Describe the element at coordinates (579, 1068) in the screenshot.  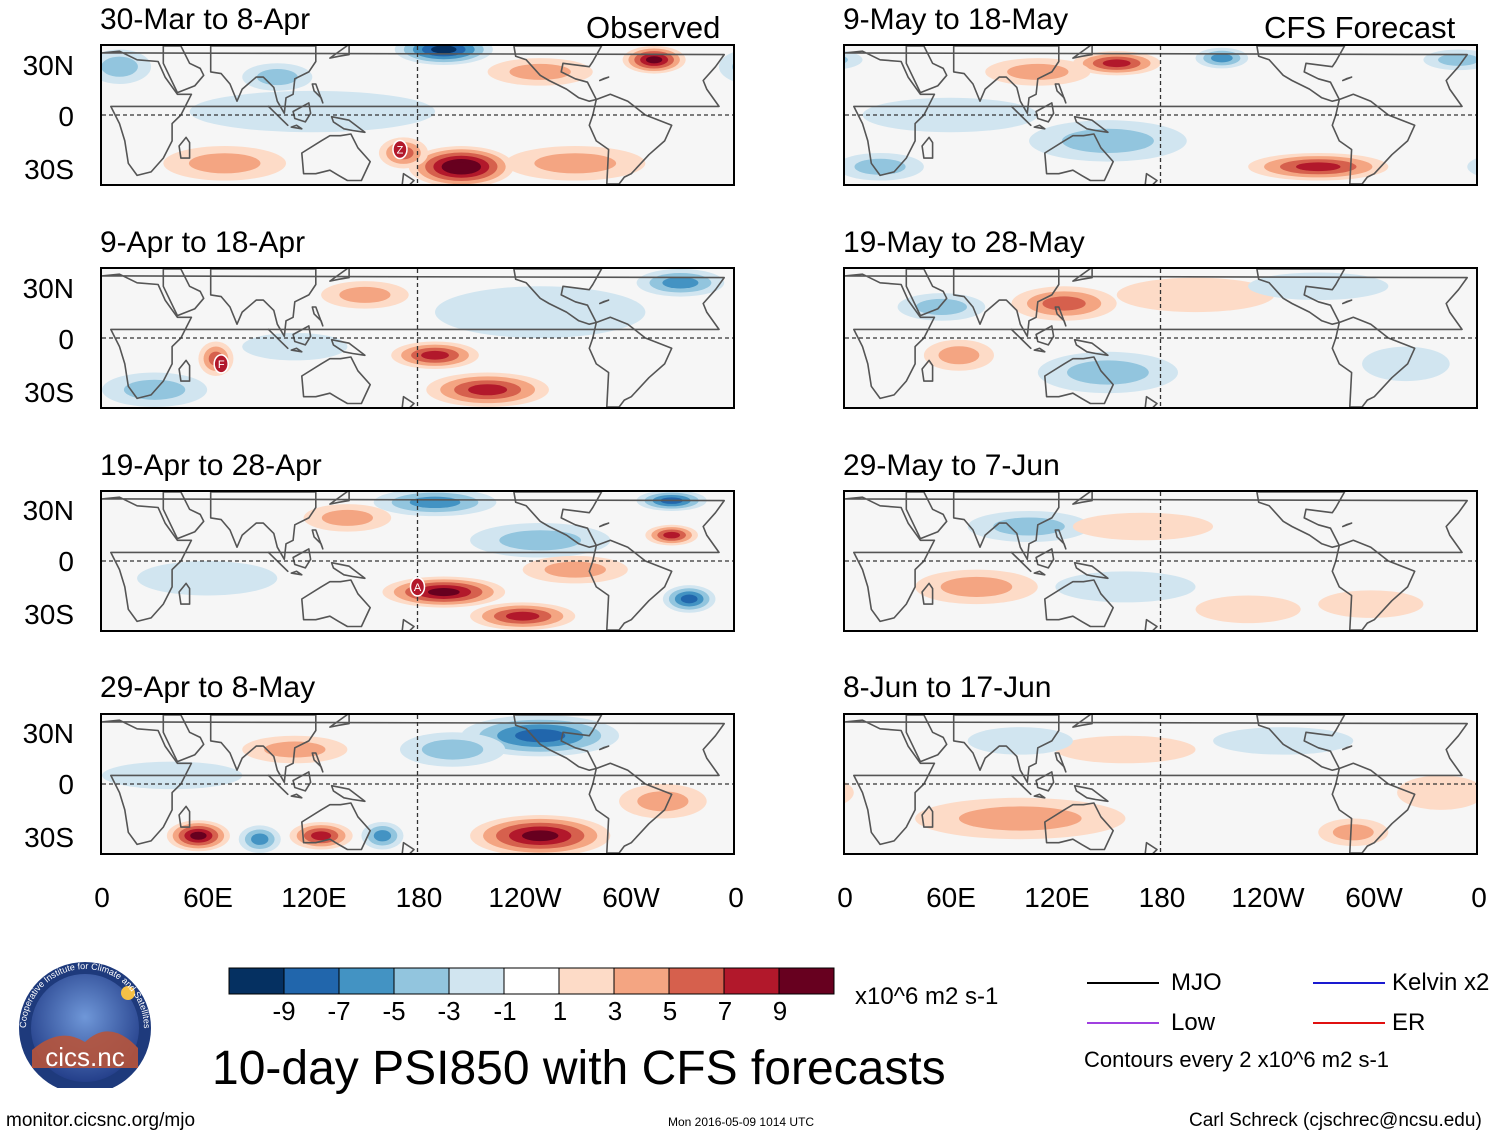
I see `main-title: 10-day PSI850 with CFS forecasts` at that location.